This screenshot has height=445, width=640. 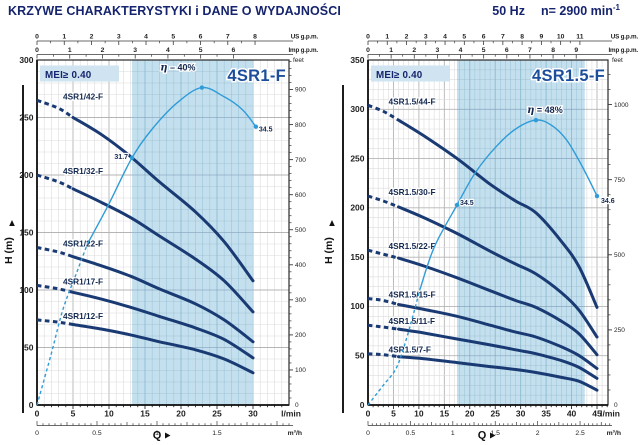 I want to click on curve-label: 4SR1/42-F, so click(x=83, y=96).